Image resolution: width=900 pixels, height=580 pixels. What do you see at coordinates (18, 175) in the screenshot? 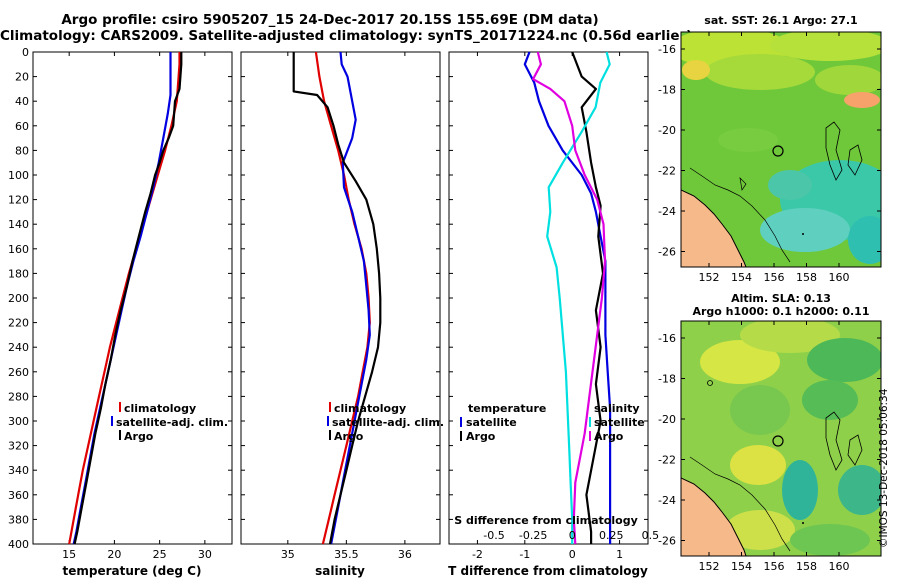
I see `depth-tick-label: 100` at bounding box center [18, 175].